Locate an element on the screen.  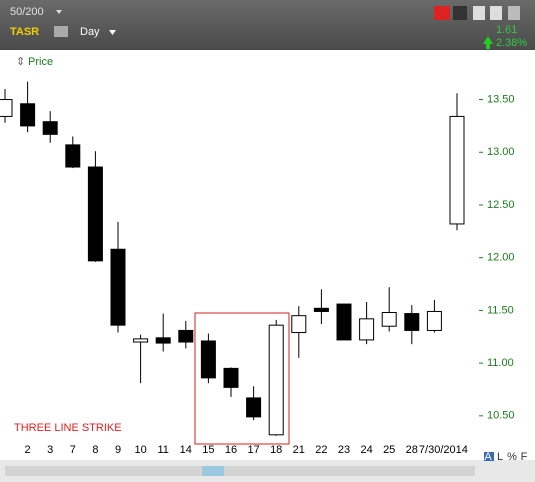
x-tick-label: 16 is located at coordinates (231, 450).